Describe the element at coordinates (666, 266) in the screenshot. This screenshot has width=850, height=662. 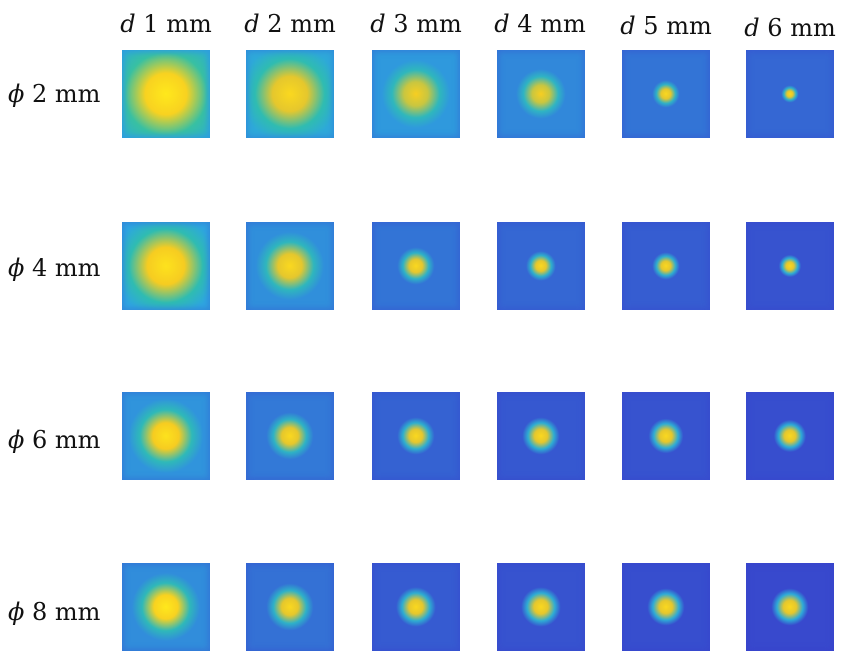
I see `heatmap-cell-r2-c5` at that location.